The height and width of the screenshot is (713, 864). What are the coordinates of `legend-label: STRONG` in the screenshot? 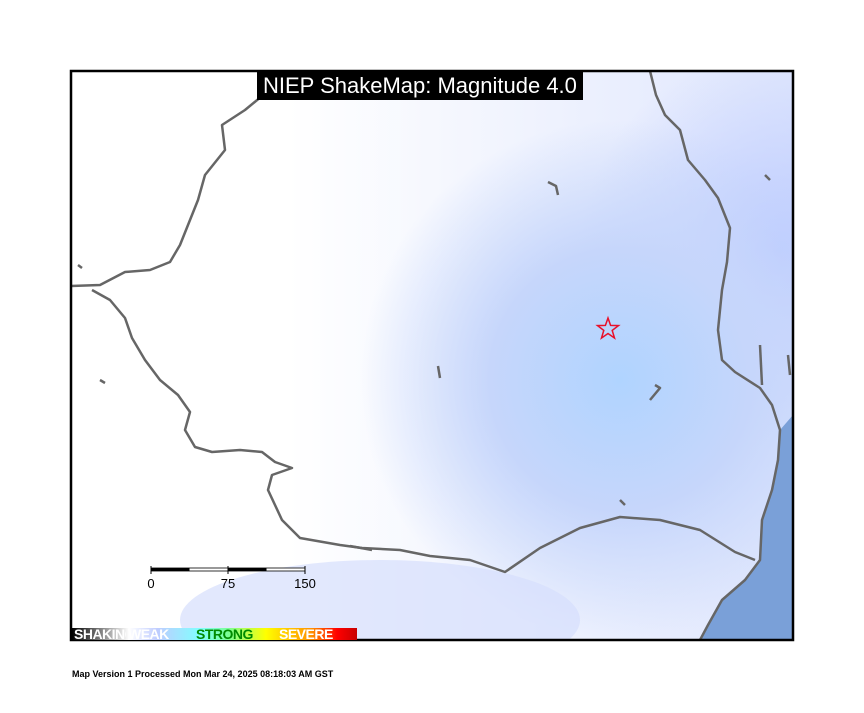 It's located at (224, 634).